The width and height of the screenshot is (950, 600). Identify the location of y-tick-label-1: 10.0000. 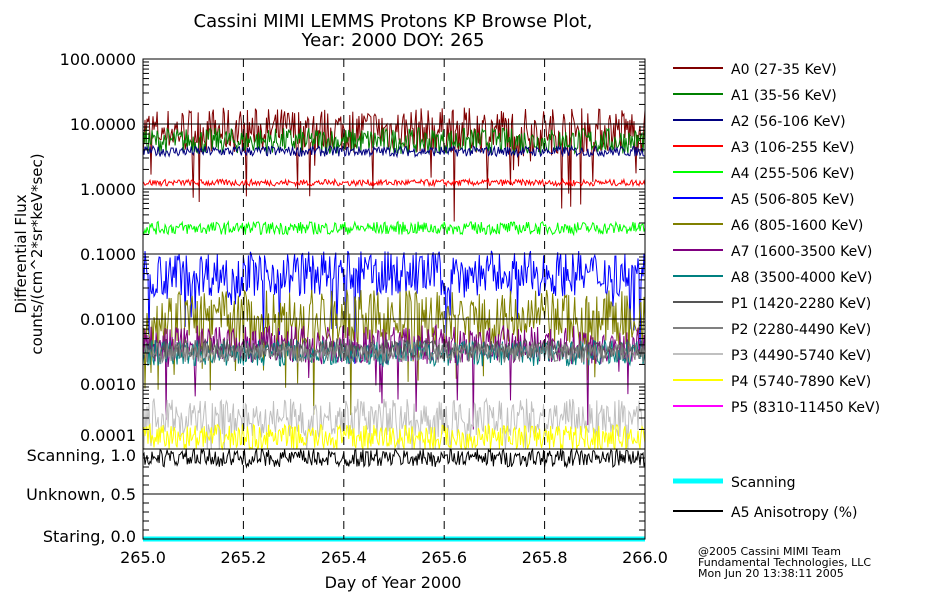
(103, 124).